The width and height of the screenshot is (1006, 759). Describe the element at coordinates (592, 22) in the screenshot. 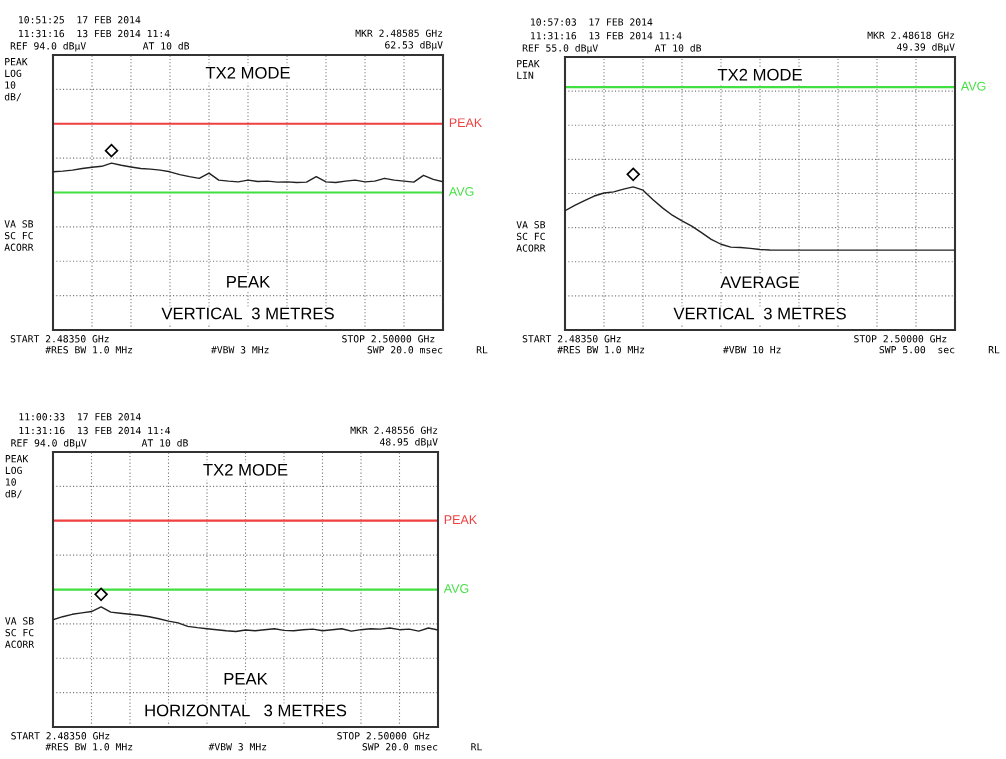

I see `text: 10:57:03 17 FEB 2014` at that location.